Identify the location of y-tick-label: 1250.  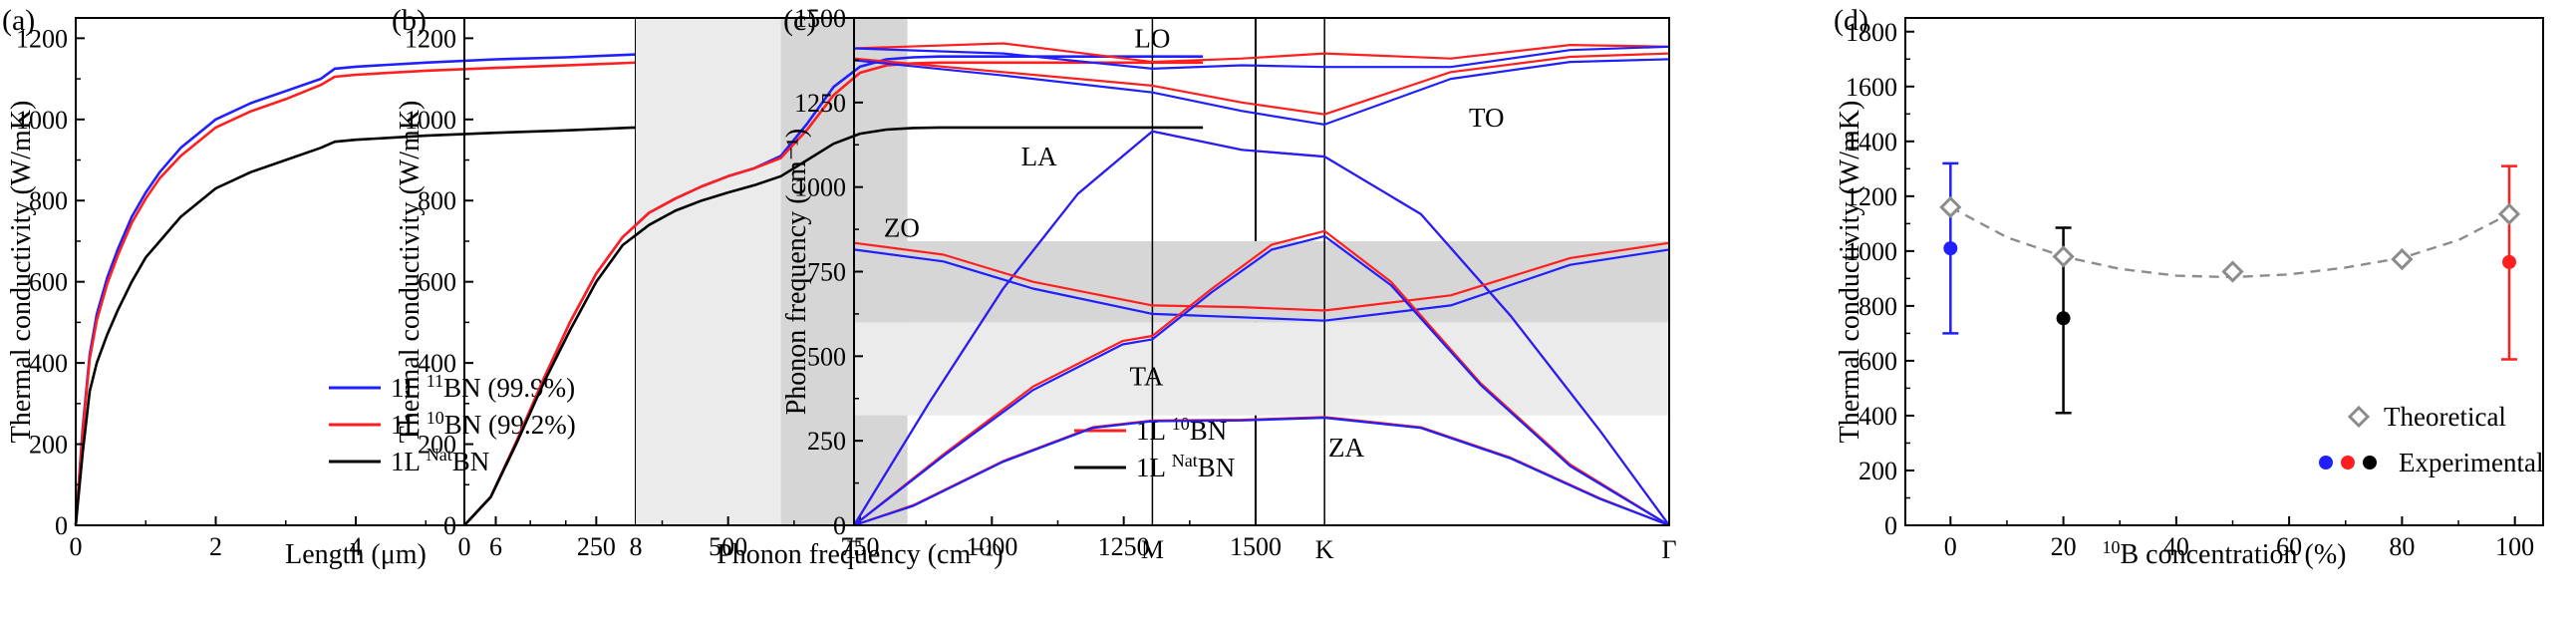
(820, 103).